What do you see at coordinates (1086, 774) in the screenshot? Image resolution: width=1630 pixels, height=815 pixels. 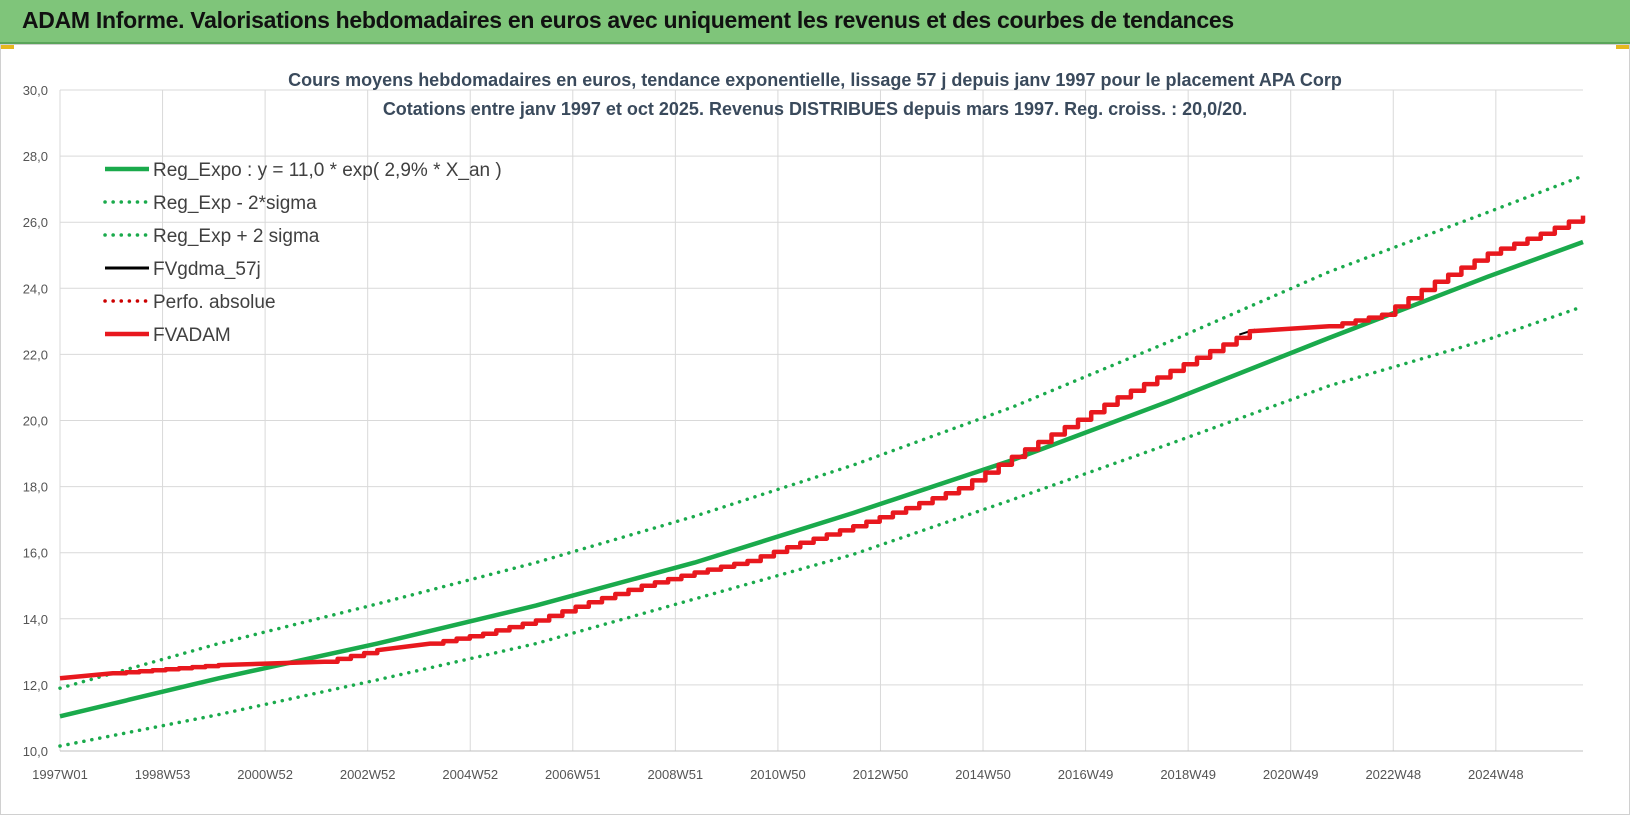 I see `x-tick-label: 2016W49` at bounding box center [1086, 774].